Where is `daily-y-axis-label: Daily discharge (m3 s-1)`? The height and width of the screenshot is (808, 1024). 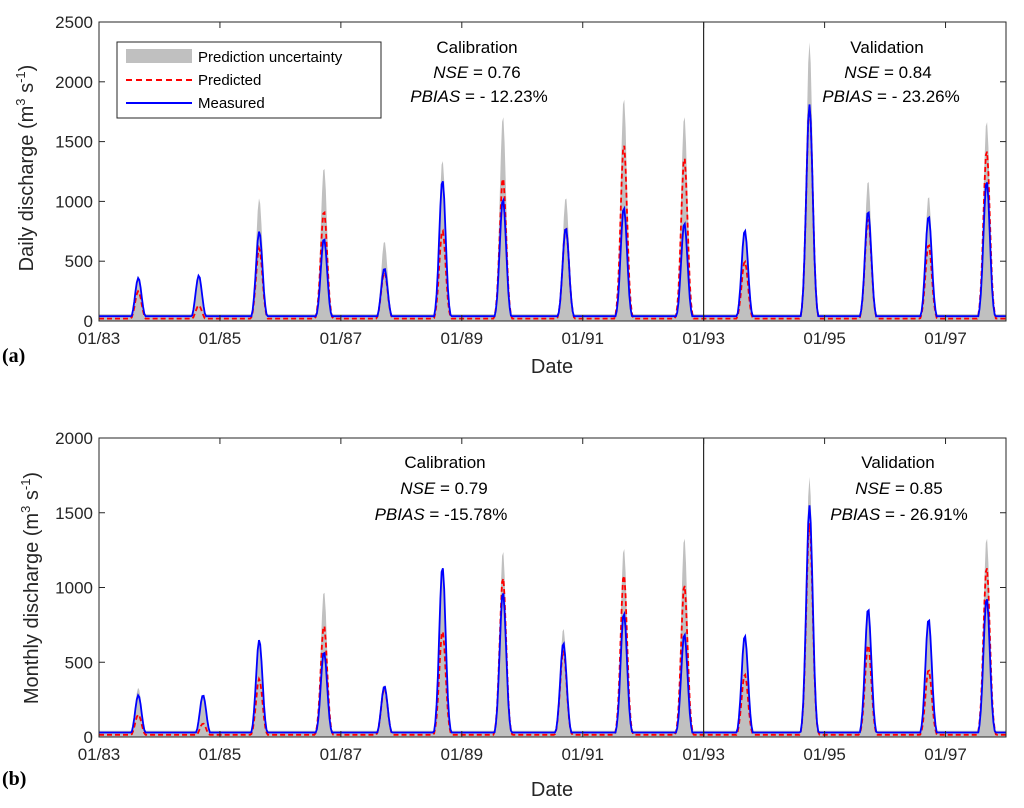
daily-y-axis-label: Daily discharge (m3 s-1) is located at coordinates (25, 168).